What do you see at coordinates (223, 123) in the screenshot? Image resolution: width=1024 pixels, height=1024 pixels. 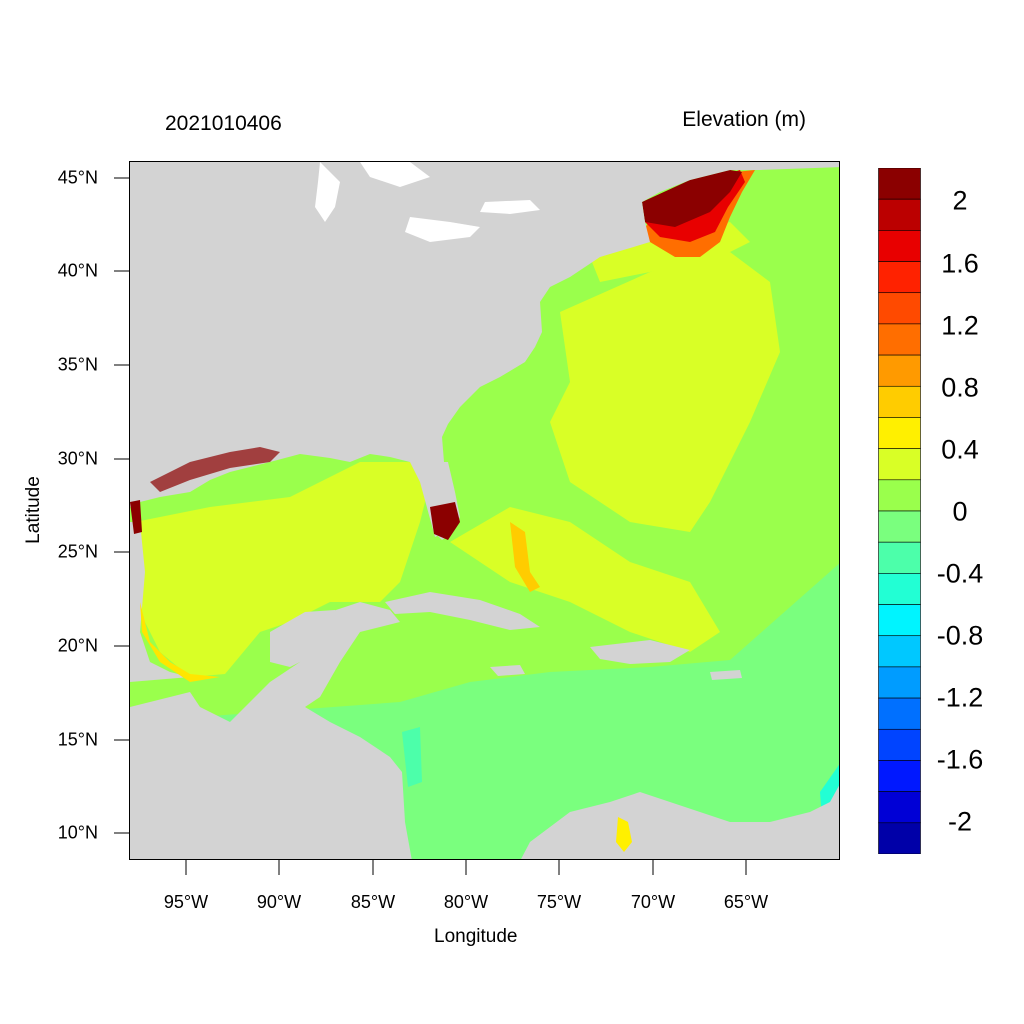 I see `map-timestamp: 2021010406` at bounding box center [223, 123].